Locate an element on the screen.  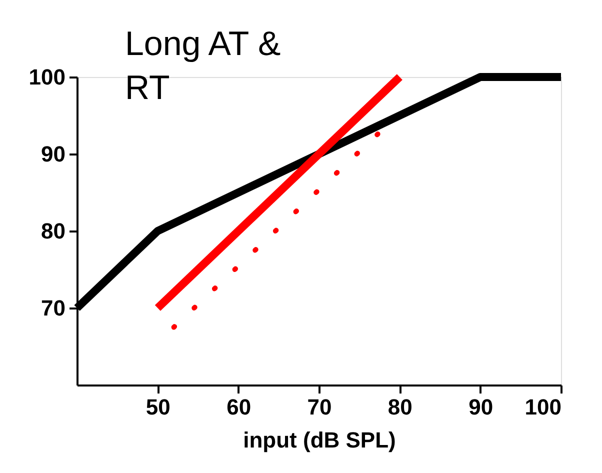
x-tick-label: 60 is located at coordinates (239, 407).